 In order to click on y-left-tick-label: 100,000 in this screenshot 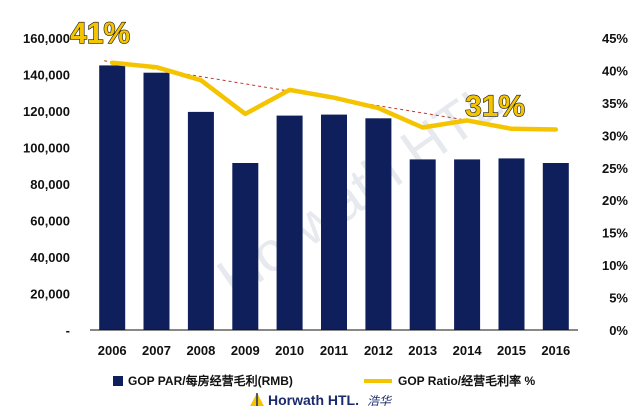, I will do `click(46, 148)`.